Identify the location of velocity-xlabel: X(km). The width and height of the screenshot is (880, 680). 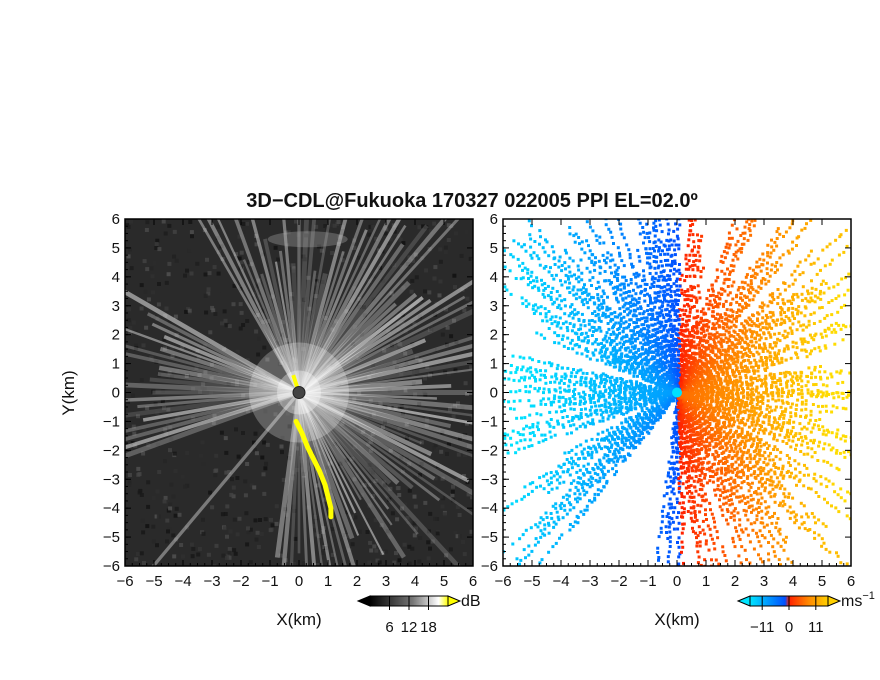
(676, 619).